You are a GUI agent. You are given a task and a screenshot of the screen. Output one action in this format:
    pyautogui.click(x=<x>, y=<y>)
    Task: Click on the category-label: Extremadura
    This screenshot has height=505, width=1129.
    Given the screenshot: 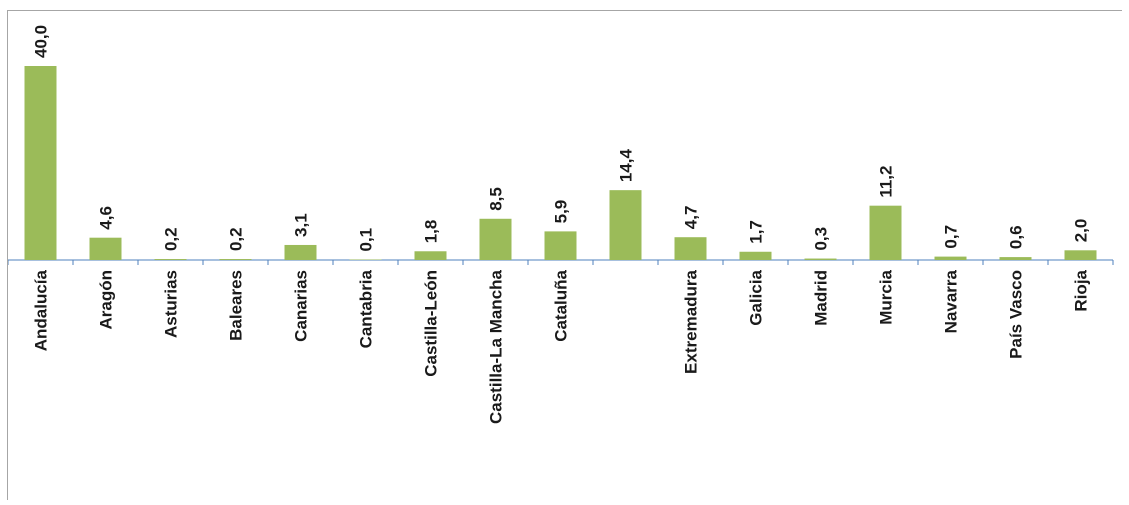 What is the action you would take?
    pyautogui.click(x=691, y=321)
    